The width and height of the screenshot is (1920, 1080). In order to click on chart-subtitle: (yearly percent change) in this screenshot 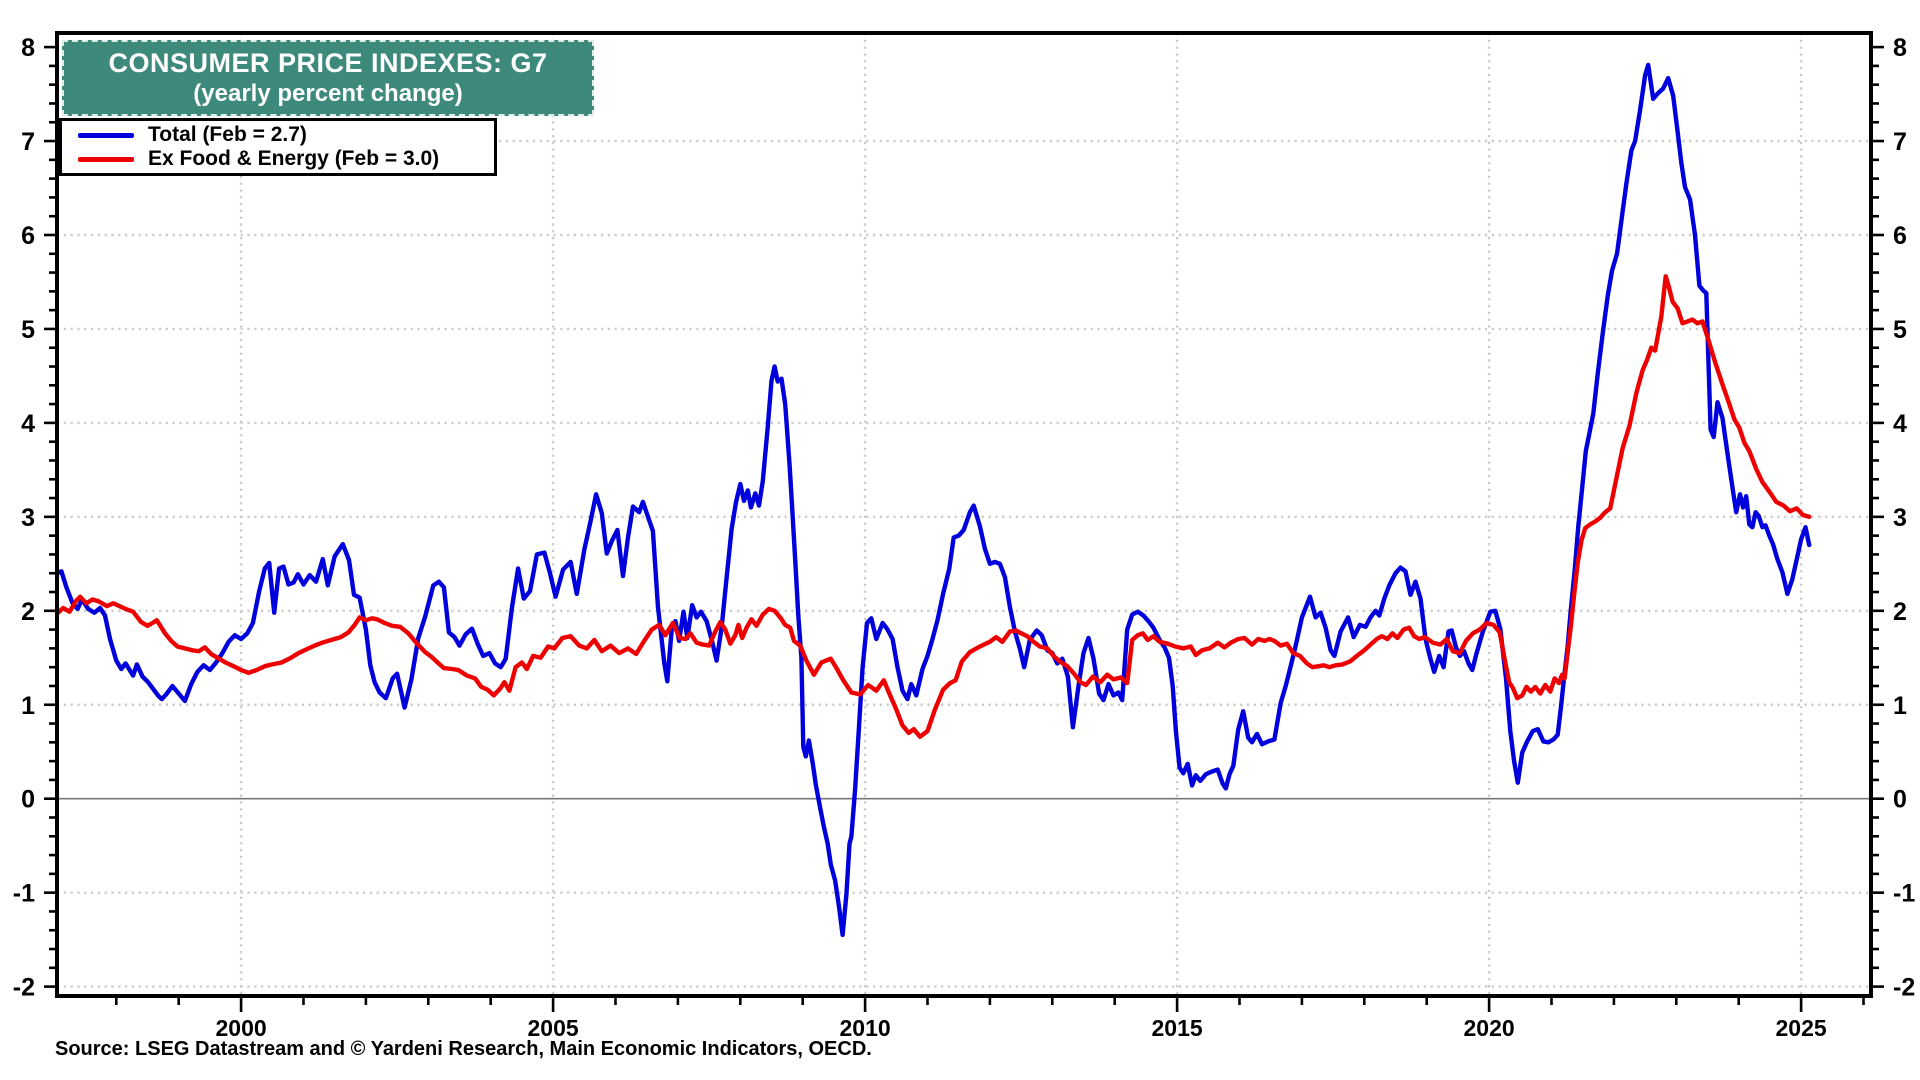, I will do `click(328, 94)`.